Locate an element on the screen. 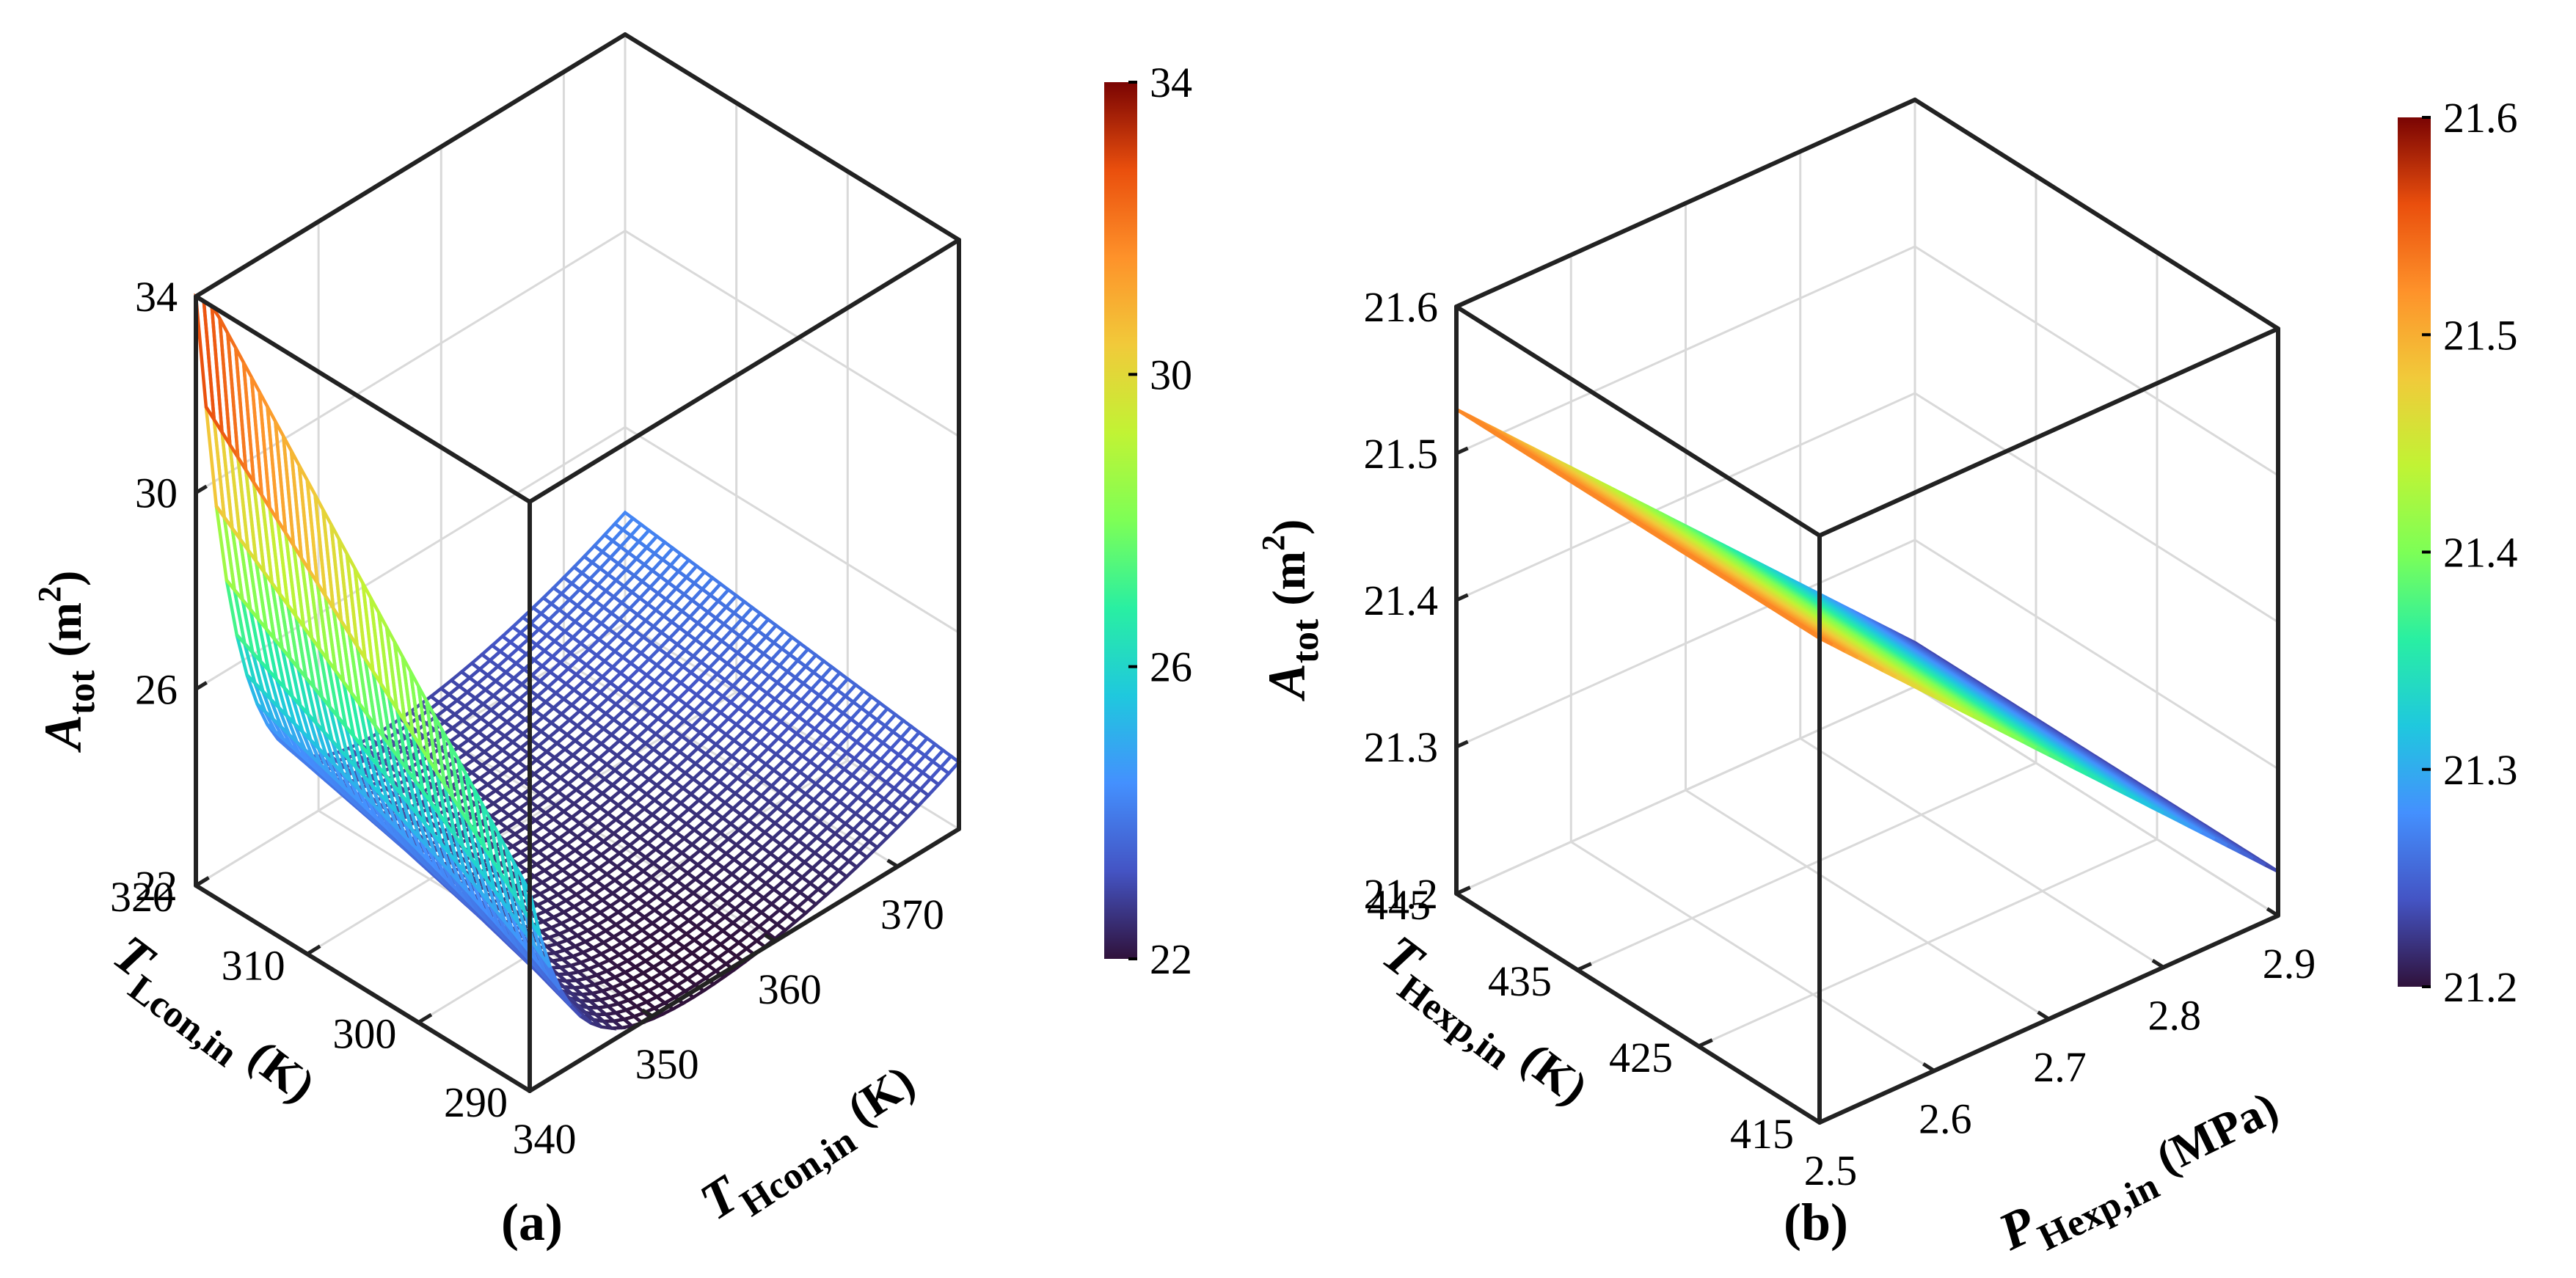 This screenshot has width=2576, height=1278. z-tick-label: 30 is located at coordinates (156, 493).